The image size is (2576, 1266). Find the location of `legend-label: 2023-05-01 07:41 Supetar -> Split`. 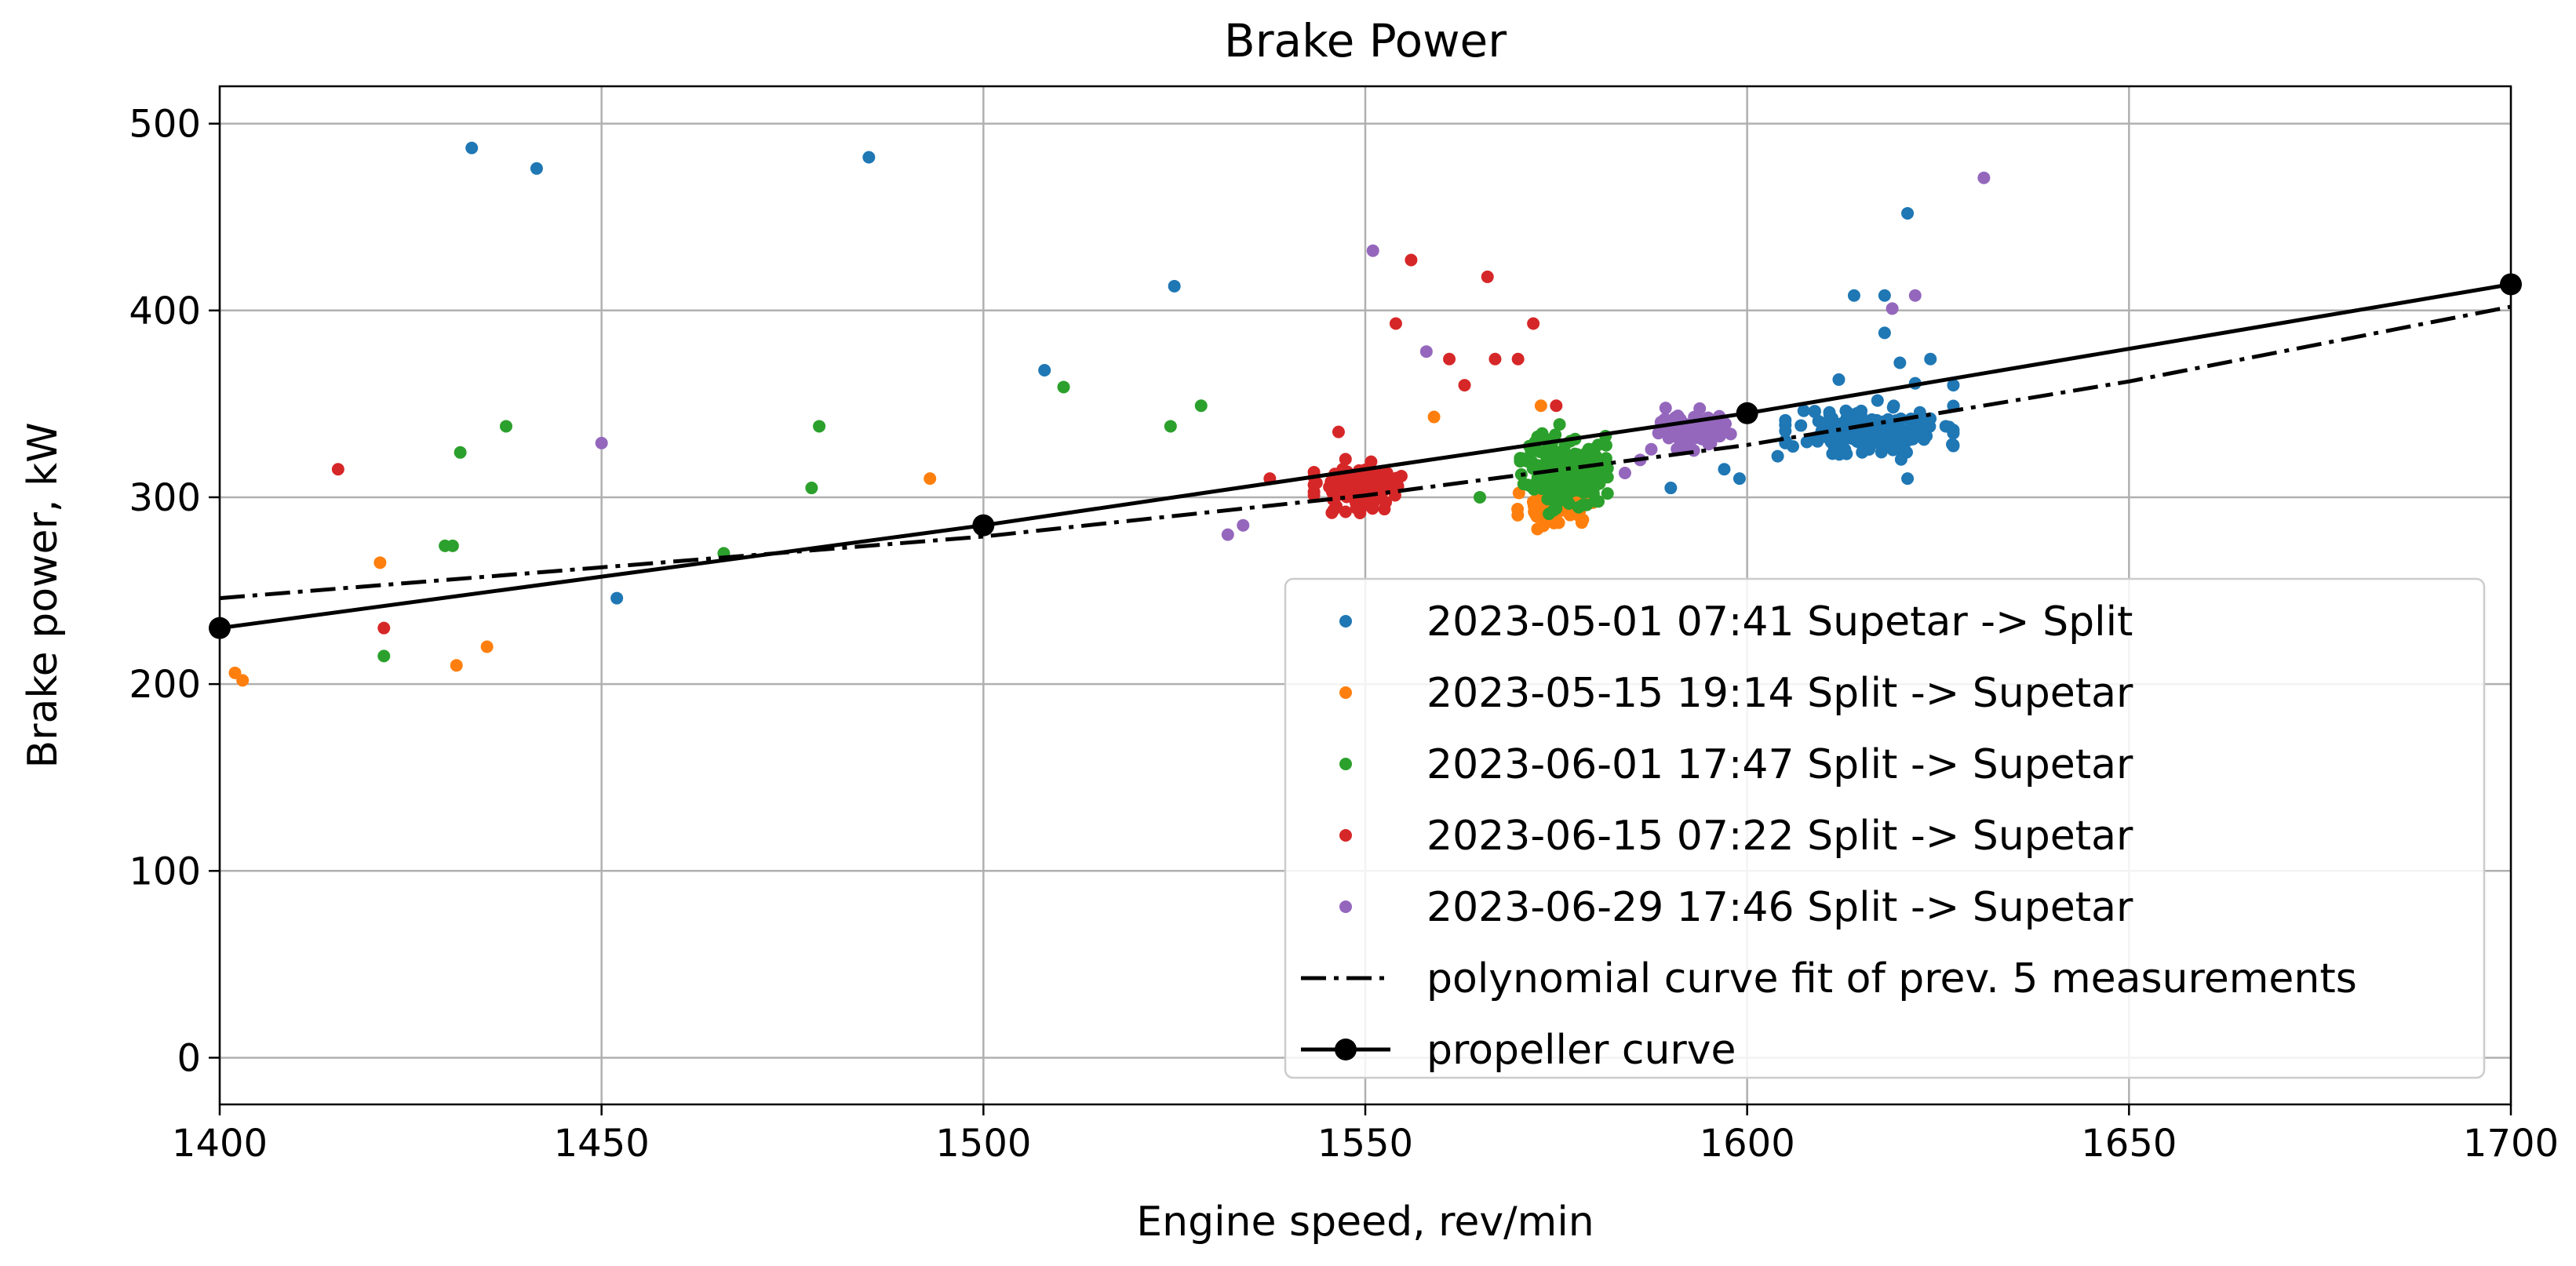

legend-label: 2023-05-01 07:41 Supetar -> Split is located at coordinates (1779, 622).